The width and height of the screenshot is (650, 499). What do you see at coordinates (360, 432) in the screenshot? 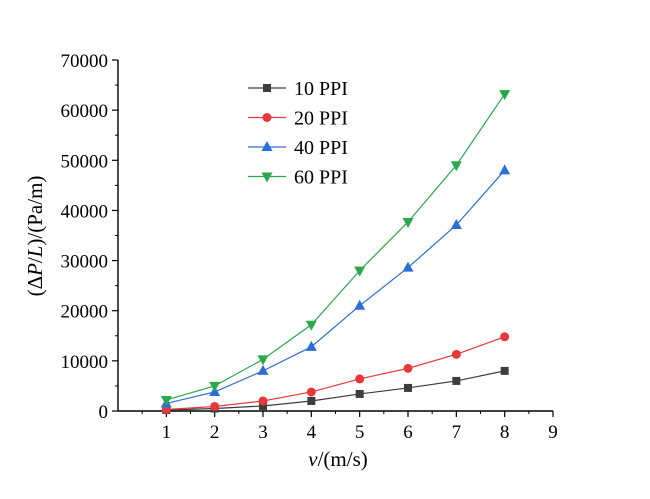
I see `x-tick-label: 5` at bounding box center [360, 432].